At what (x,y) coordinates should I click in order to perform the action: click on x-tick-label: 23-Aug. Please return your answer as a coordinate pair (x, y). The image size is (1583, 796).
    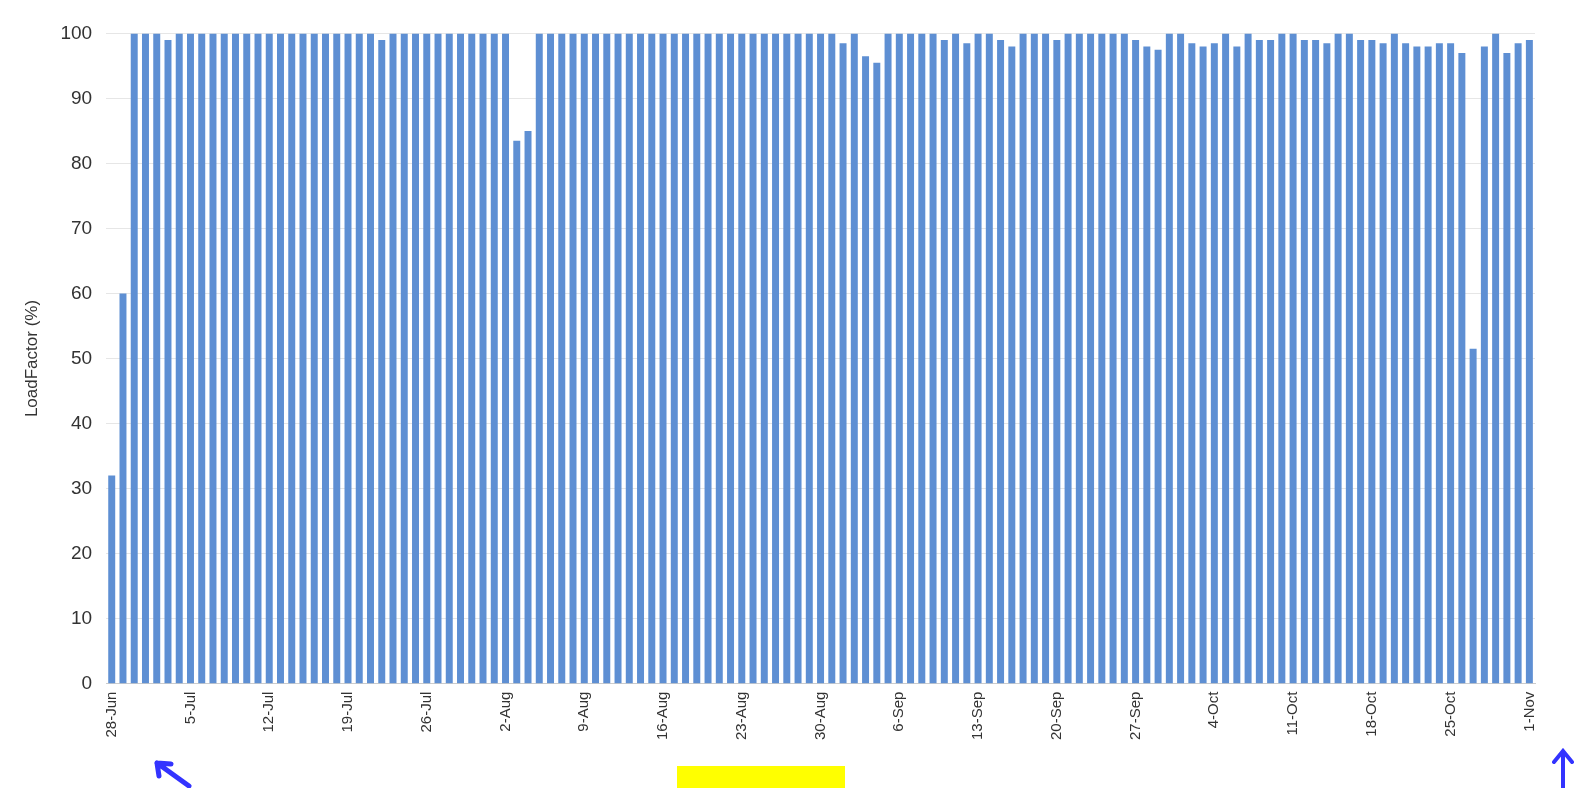
    Looking at the image, I should click on (740, 716).